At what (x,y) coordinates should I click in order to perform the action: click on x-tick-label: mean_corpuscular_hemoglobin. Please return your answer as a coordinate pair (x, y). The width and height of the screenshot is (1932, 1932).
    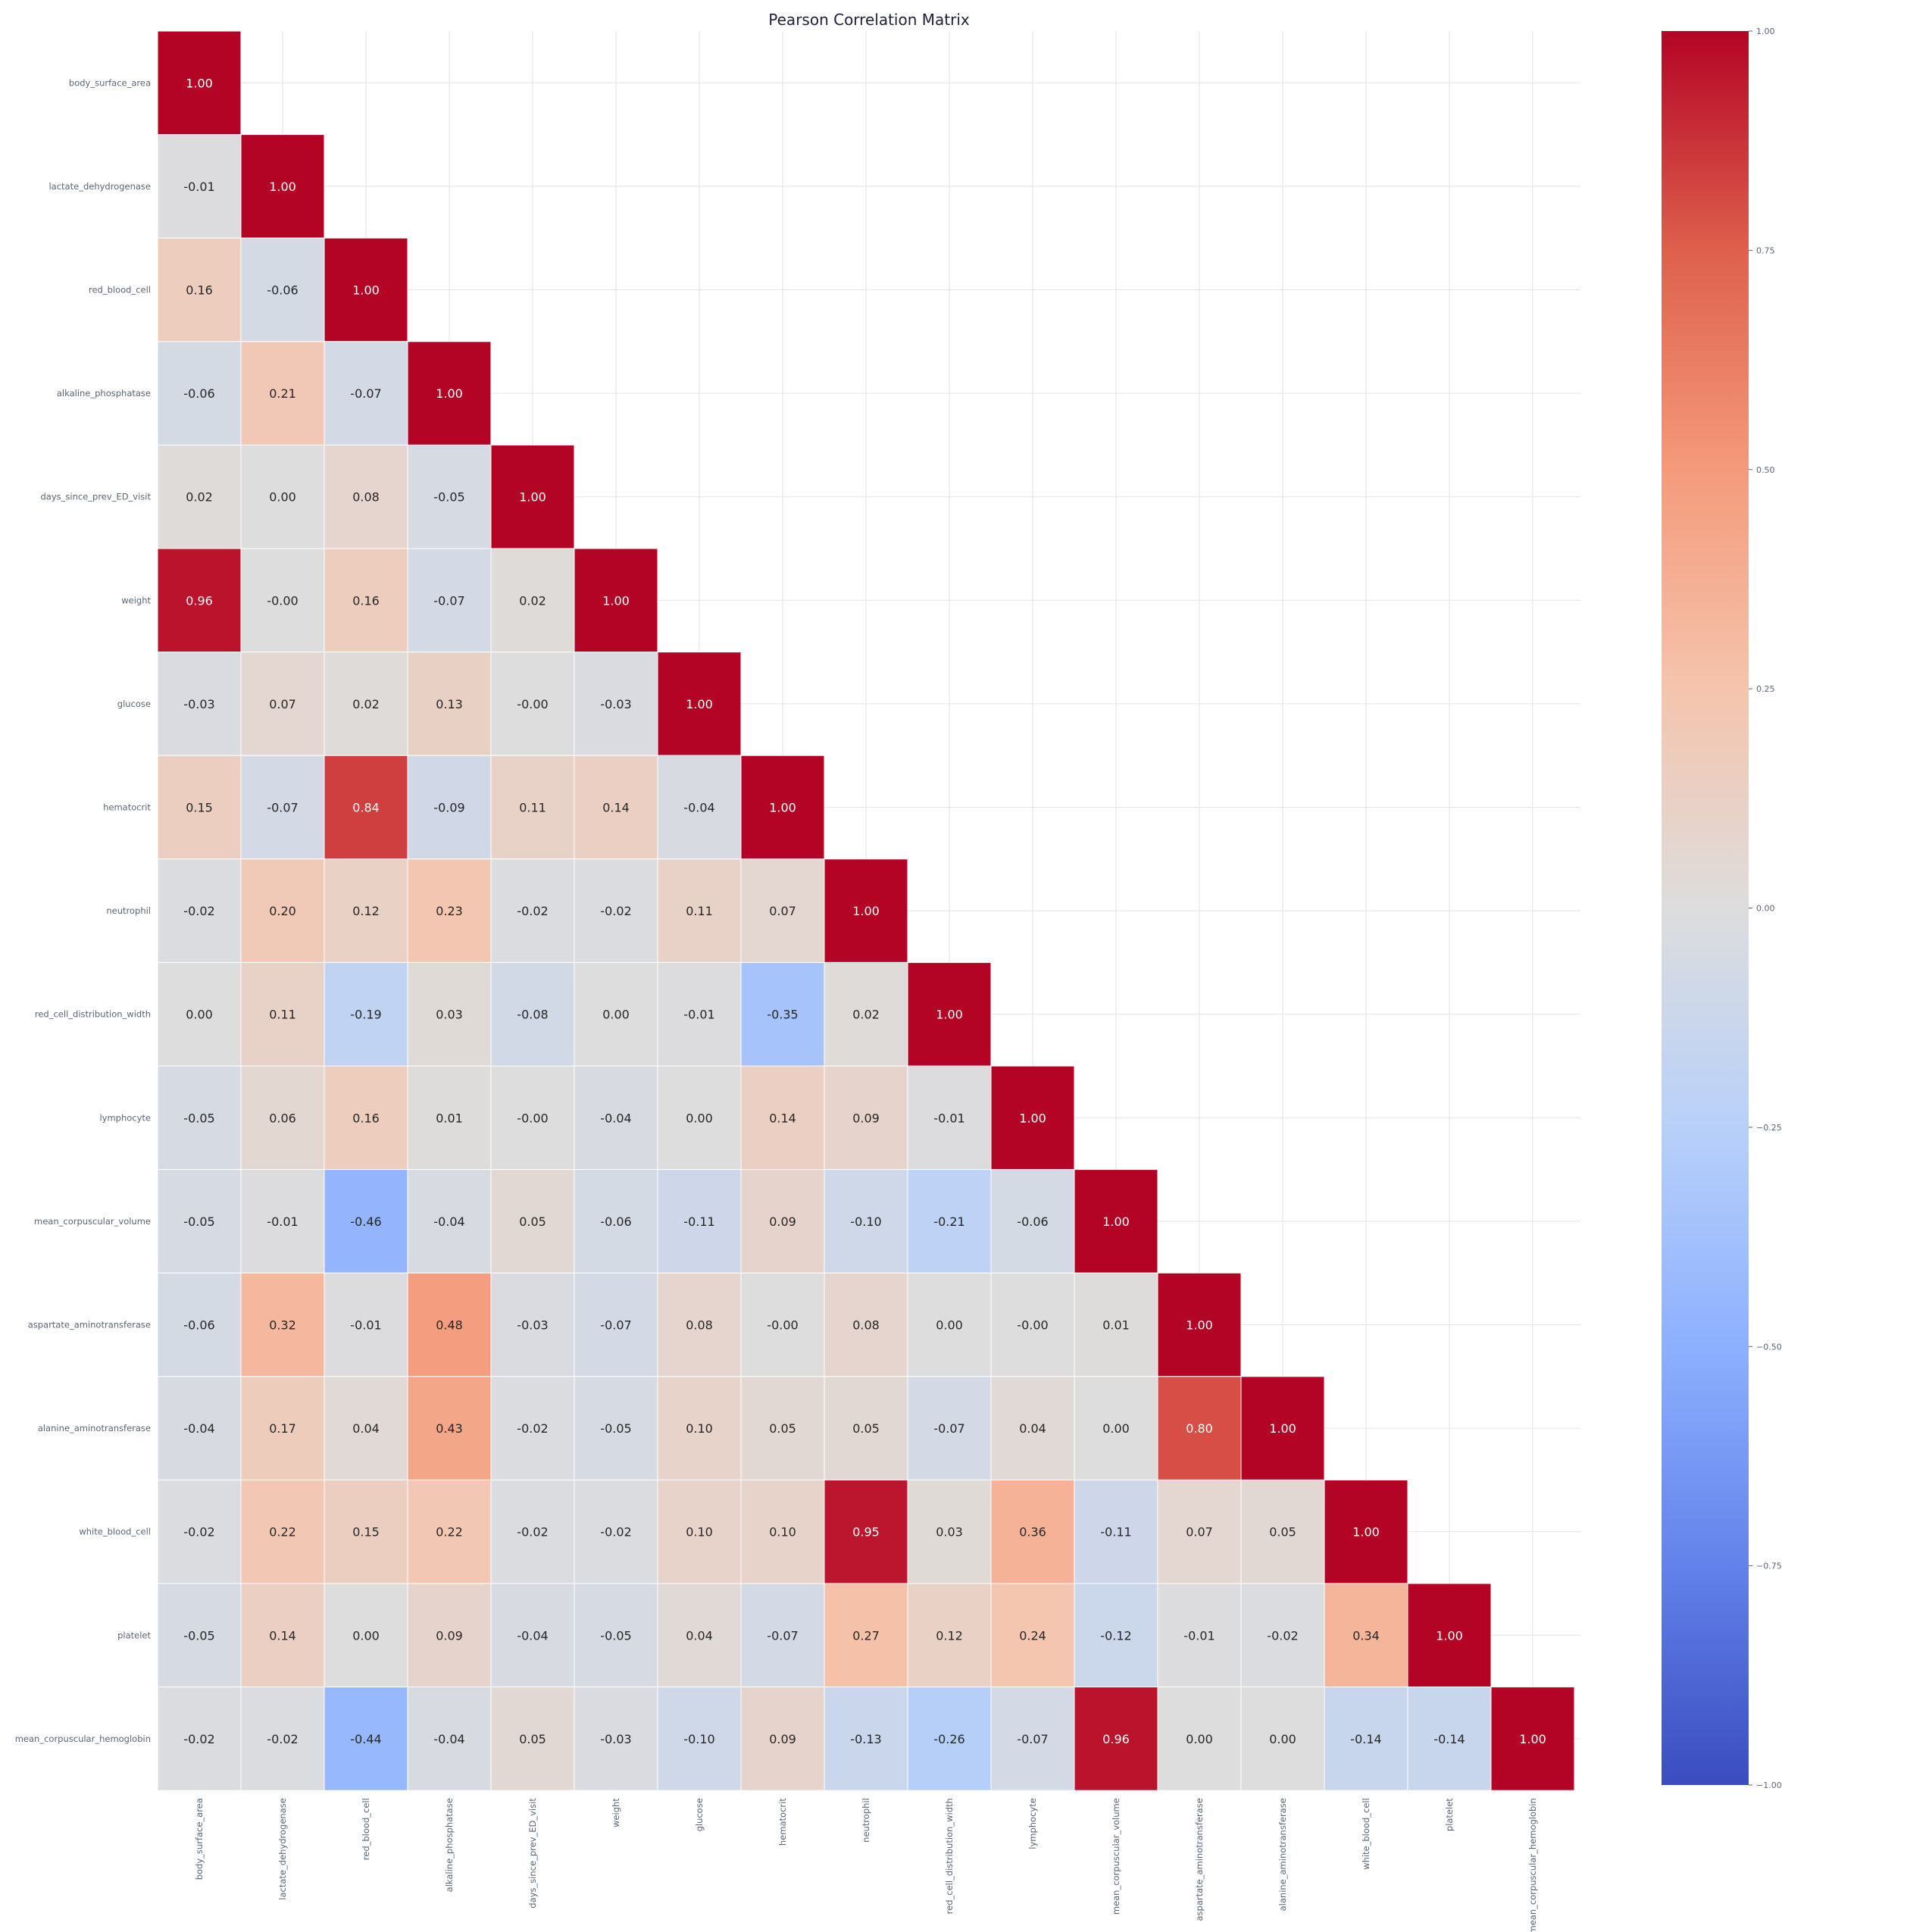
    Looking at the image, I should click on (1532, 1865).